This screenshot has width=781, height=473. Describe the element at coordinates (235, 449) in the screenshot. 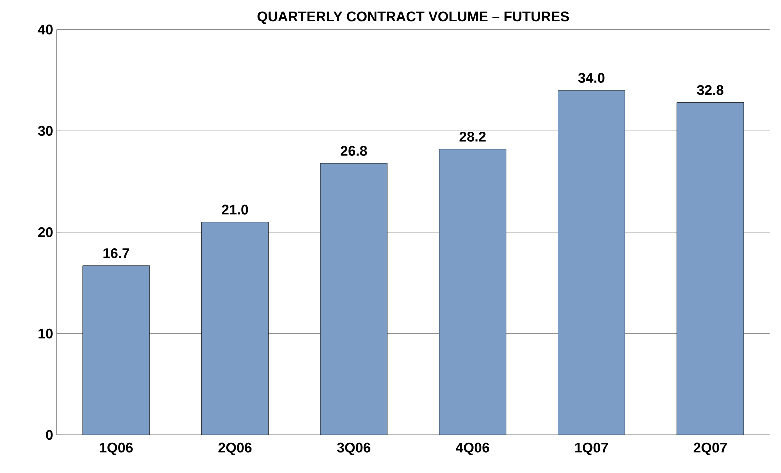

I see `x-tick-label: 2Q06` at that location.